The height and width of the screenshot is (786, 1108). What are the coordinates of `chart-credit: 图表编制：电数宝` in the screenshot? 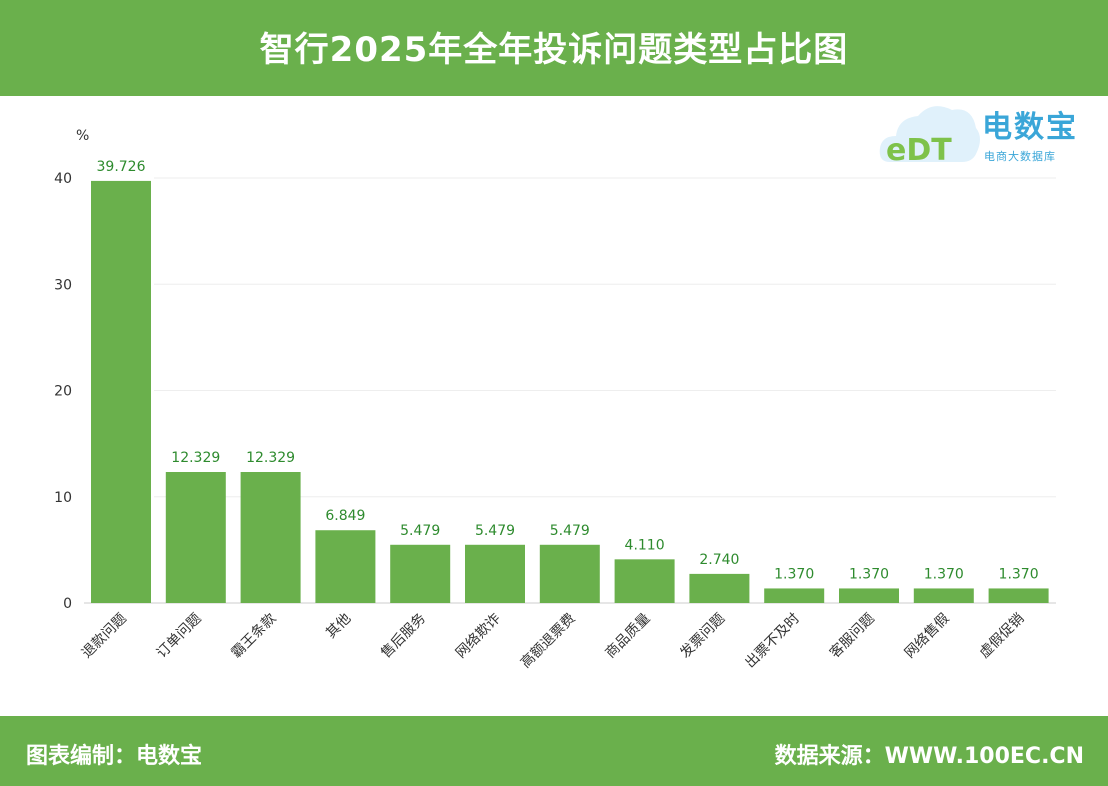 It's located at (114, 756).